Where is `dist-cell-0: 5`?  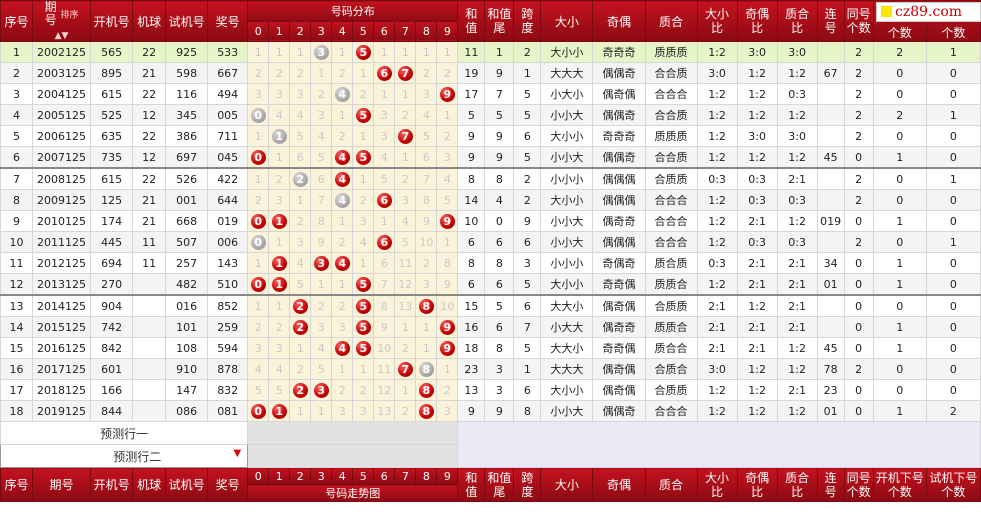 dist-cell-0: 5 is located at coordinates (258, 390).